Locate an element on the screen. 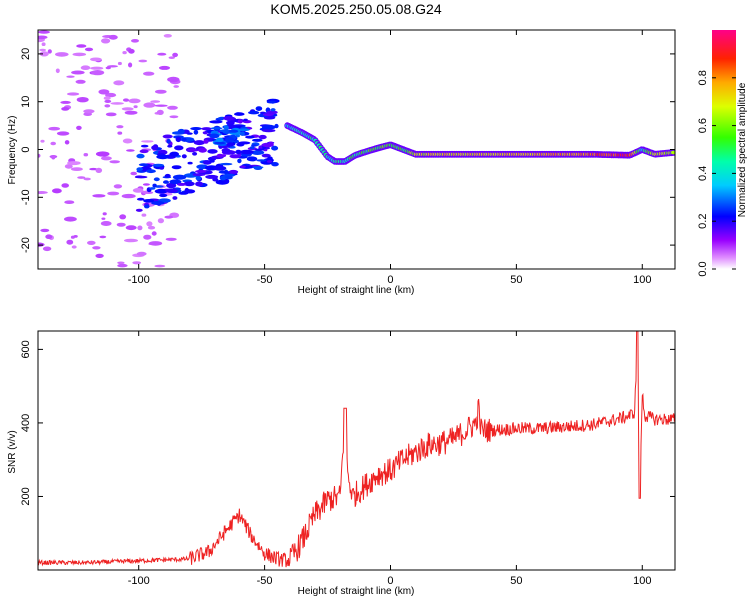  spectrogram-ytick-label: -10 is located at coordinates (26, 197).